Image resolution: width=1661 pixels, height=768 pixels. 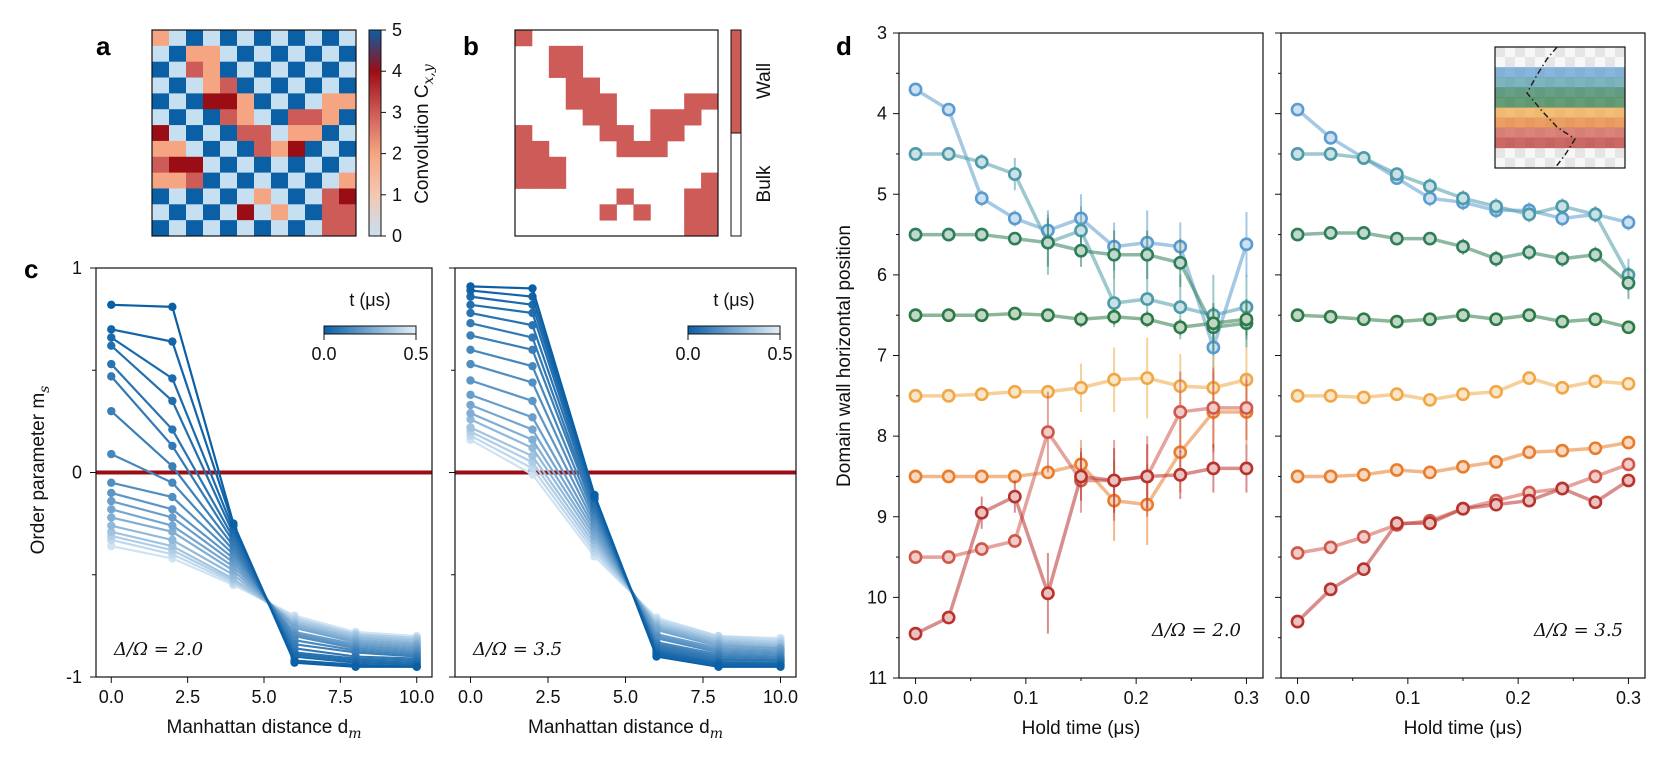 I want to click on x-axis-label-subscript: m, so click(x=716, y=734).